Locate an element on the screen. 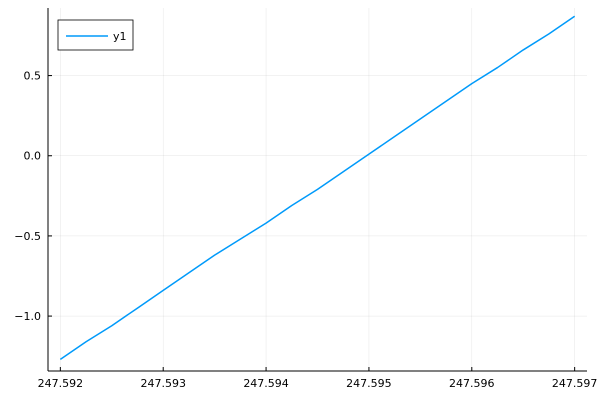  legend: y1 is located at coordinates (95, 35).